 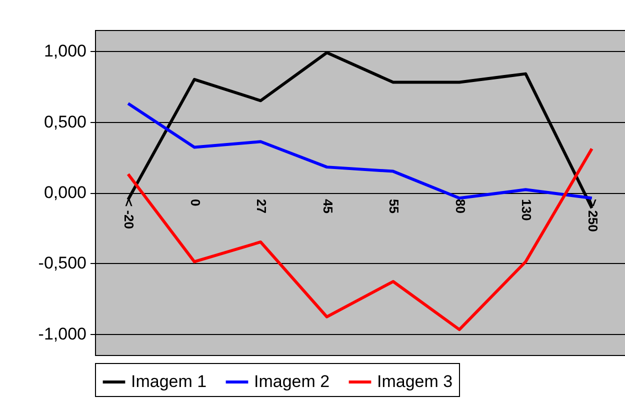 I want to click on y-tick-label: 0,000, so click(x=65, y=192).